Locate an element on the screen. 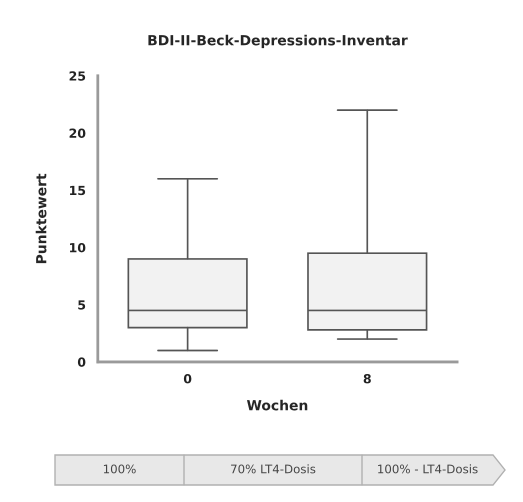  y-tick-label: 5 is located at coordinates (82, 305).